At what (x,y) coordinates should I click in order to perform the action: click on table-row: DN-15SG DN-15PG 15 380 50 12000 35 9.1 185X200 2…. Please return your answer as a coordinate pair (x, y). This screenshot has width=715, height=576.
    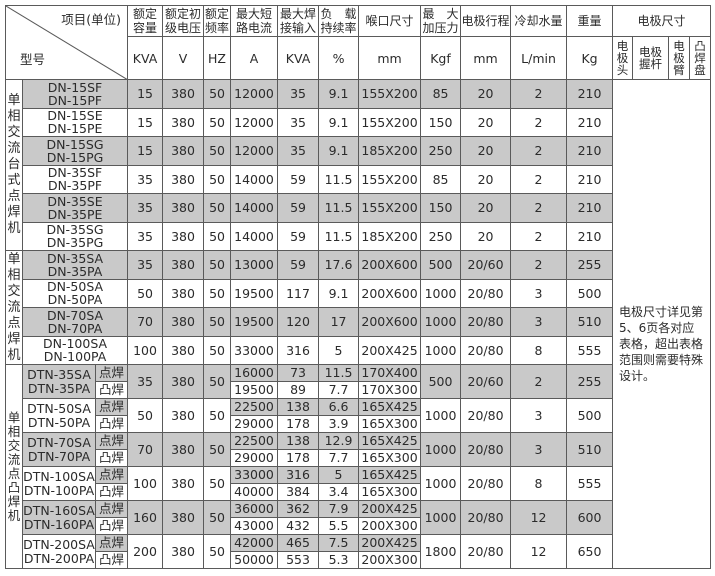
    Looking at the image, I should click on (358, 151).